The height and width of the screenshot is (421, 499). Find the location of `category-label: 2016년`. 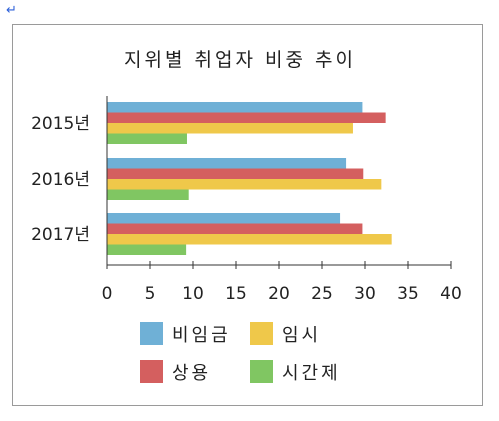

category-label: 2016년 is located at coordinates (60, 180).